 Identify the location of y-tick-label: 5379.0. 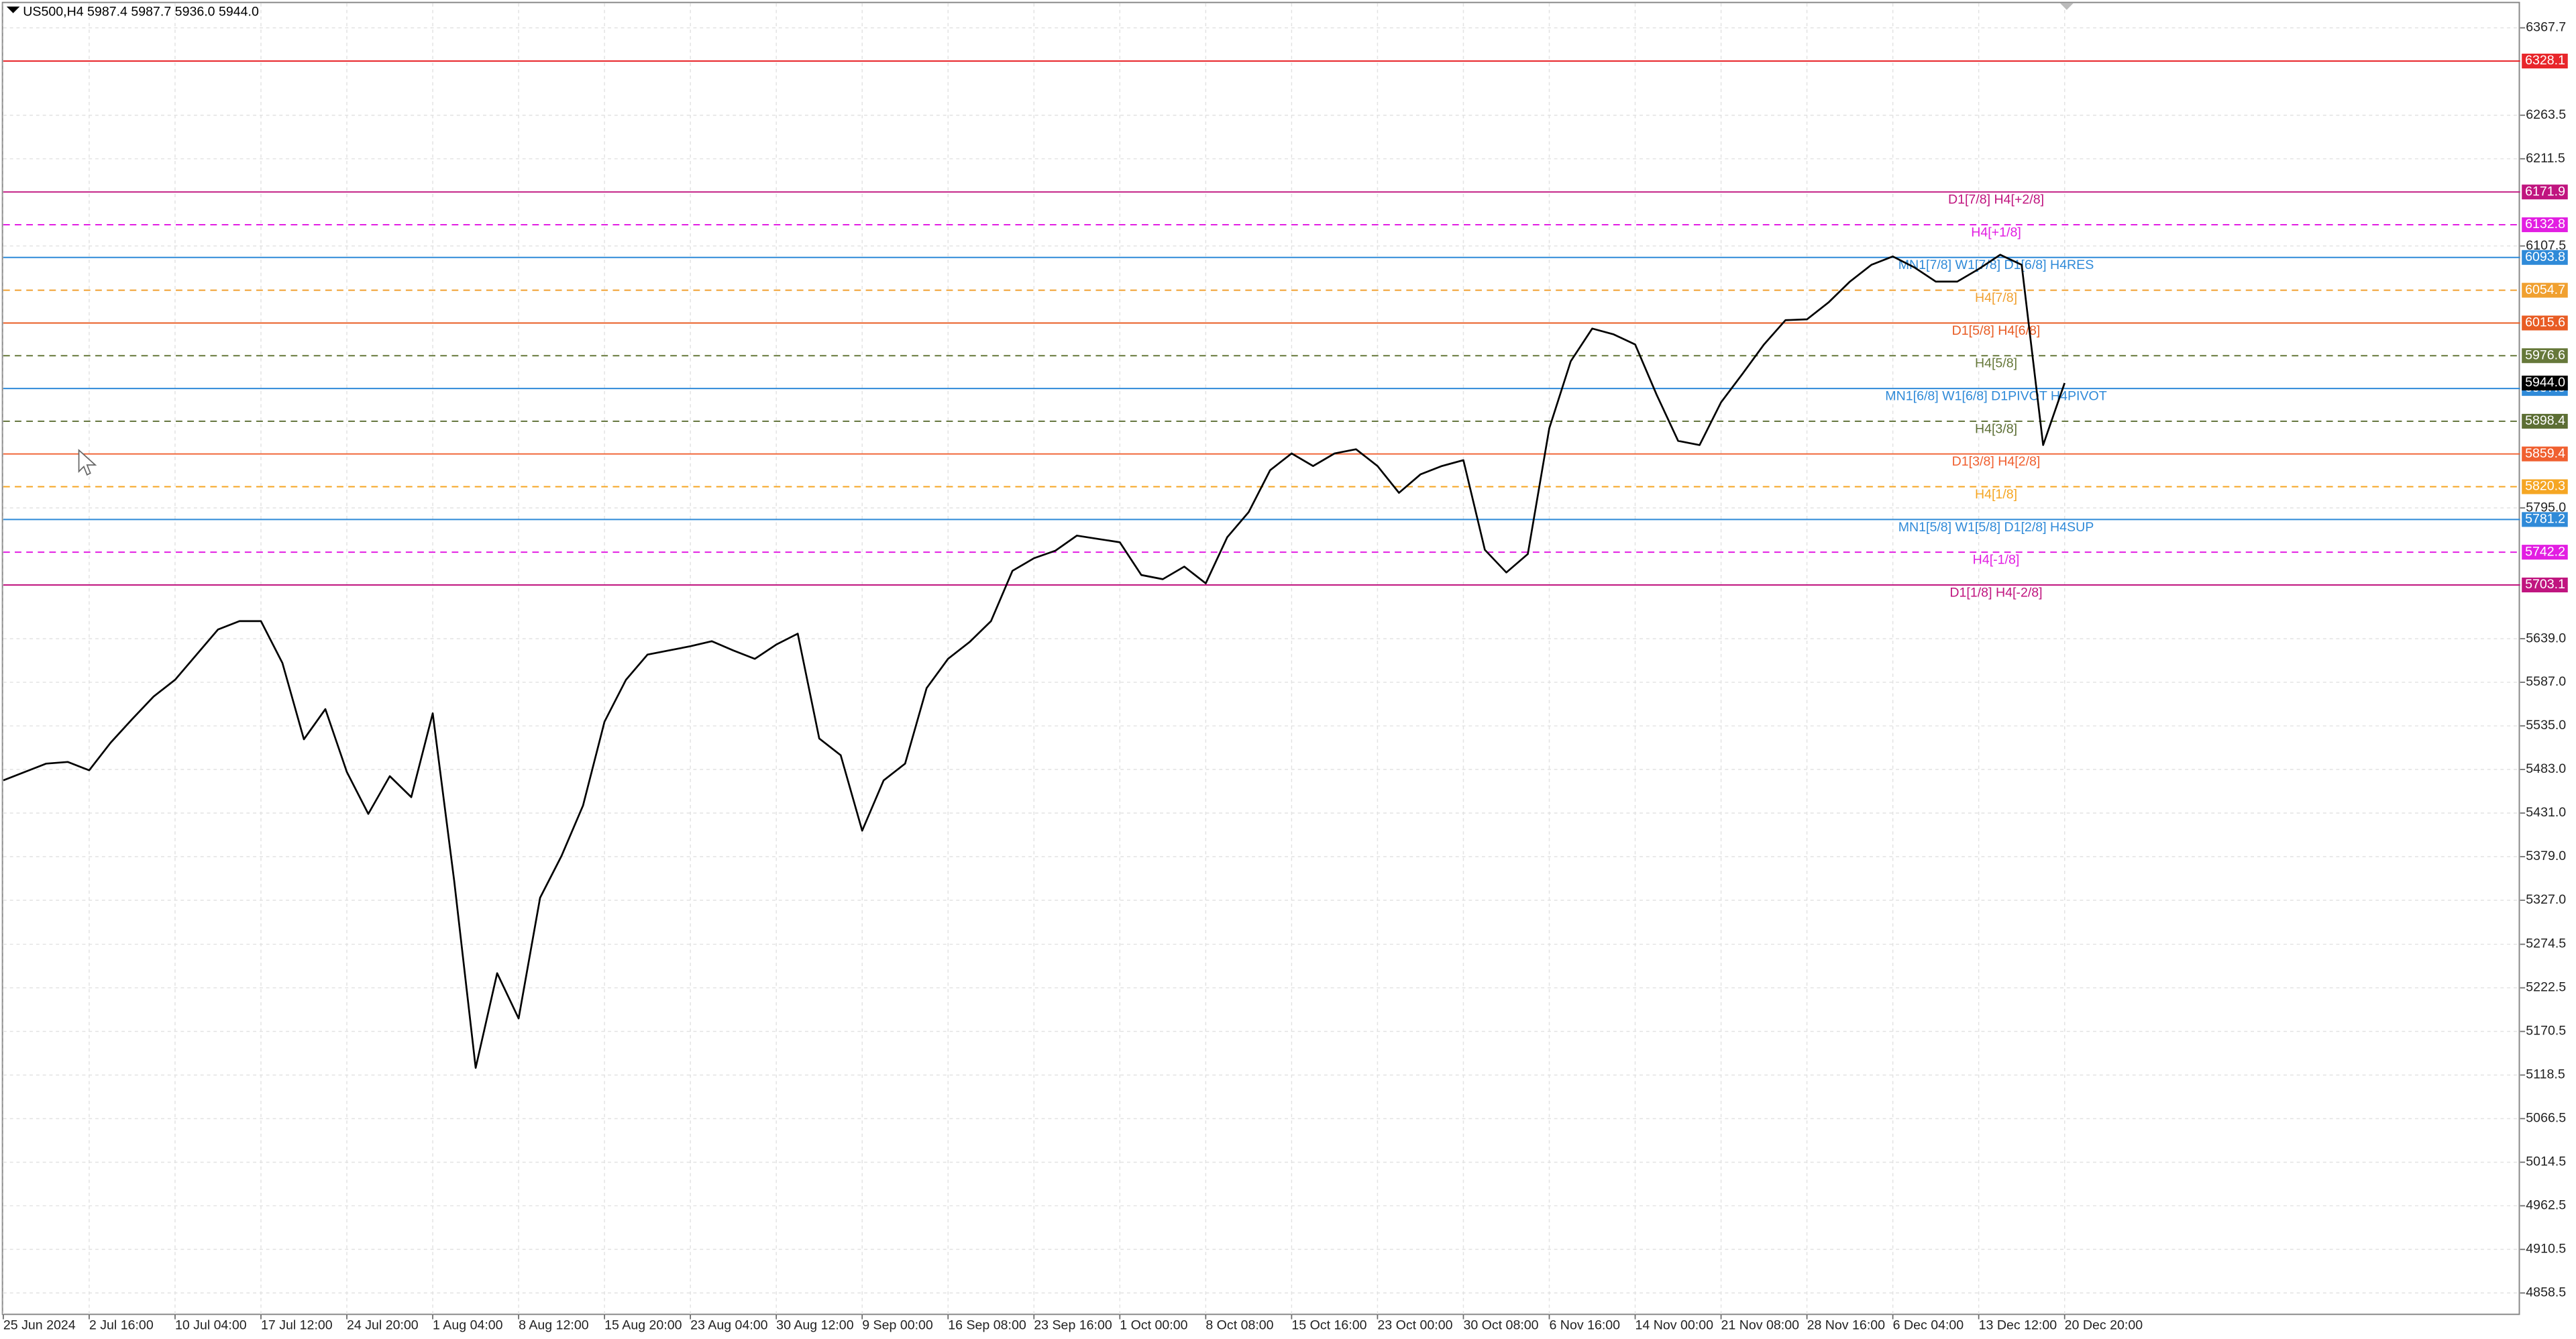
(2546, 856).